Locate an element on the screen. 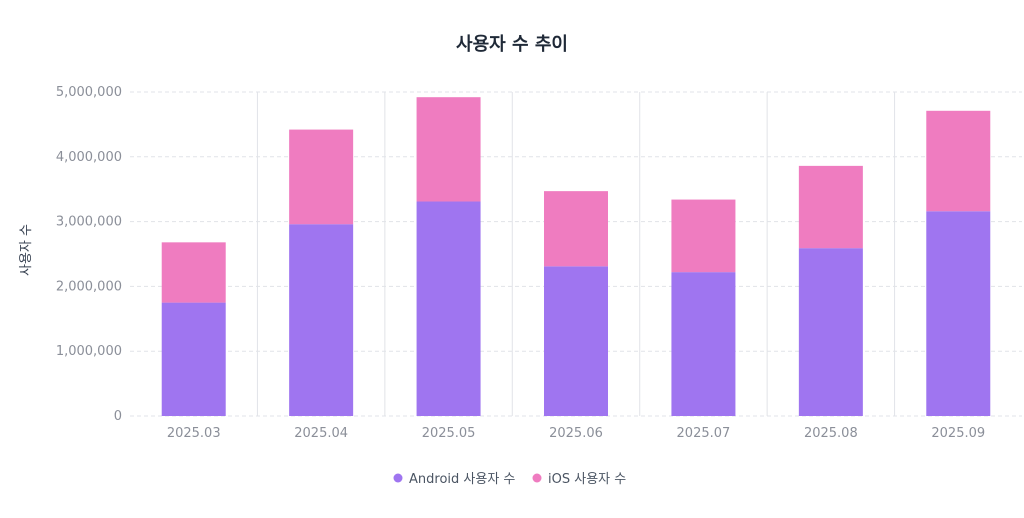  y-tick-label: 0 is located at coordinates (118, 416).